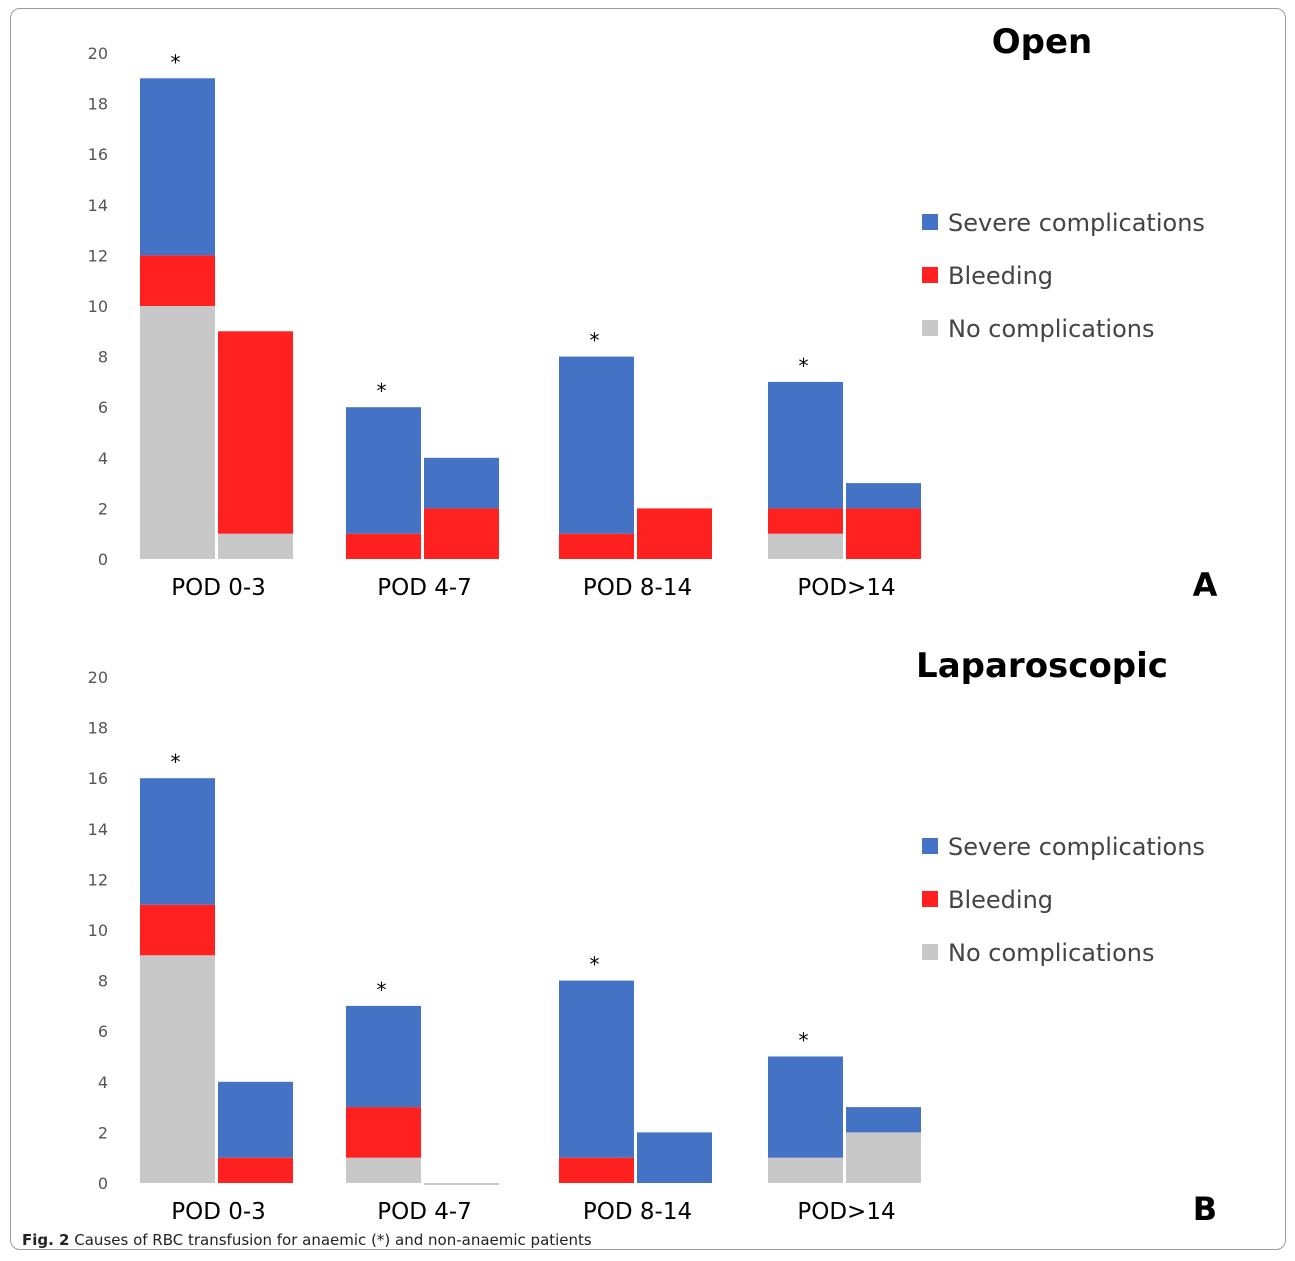 The image size is (1295, 1261). I want to click on panel-label: A, so click(1205, 585).